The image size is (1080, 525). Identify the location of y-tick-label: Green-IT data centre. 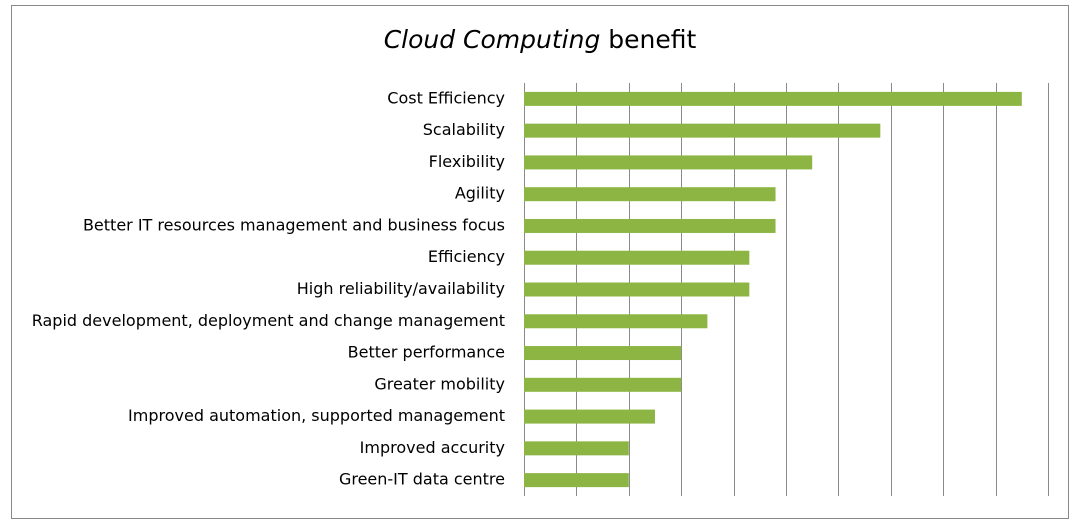
(422, 479).